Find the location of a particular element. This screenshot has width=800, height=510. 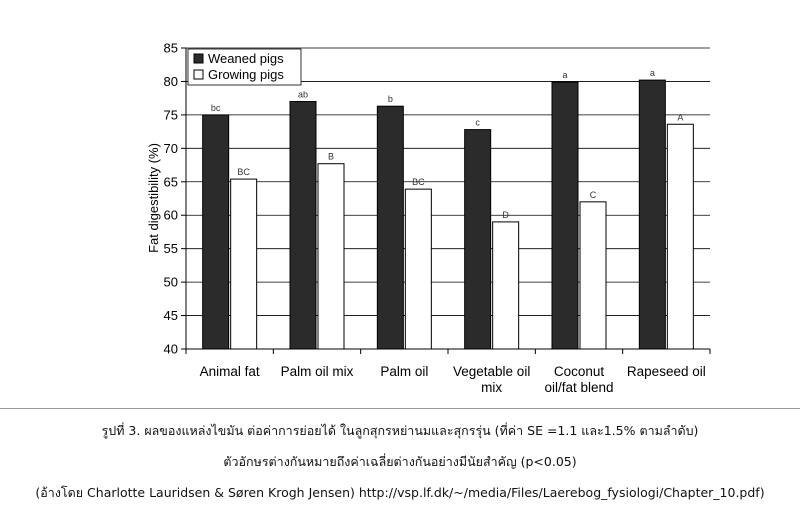

x-tick-label: Palm oil mix is located at coordinates (317, 371).